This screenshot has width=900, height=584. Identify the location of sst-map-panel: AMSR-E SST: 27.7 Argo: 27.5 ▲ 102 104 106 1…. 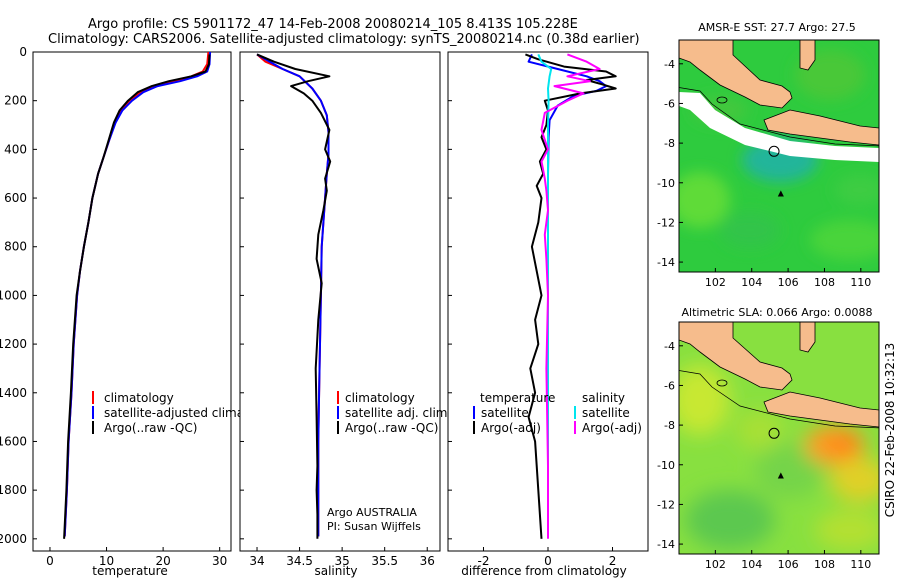
(768, 155).